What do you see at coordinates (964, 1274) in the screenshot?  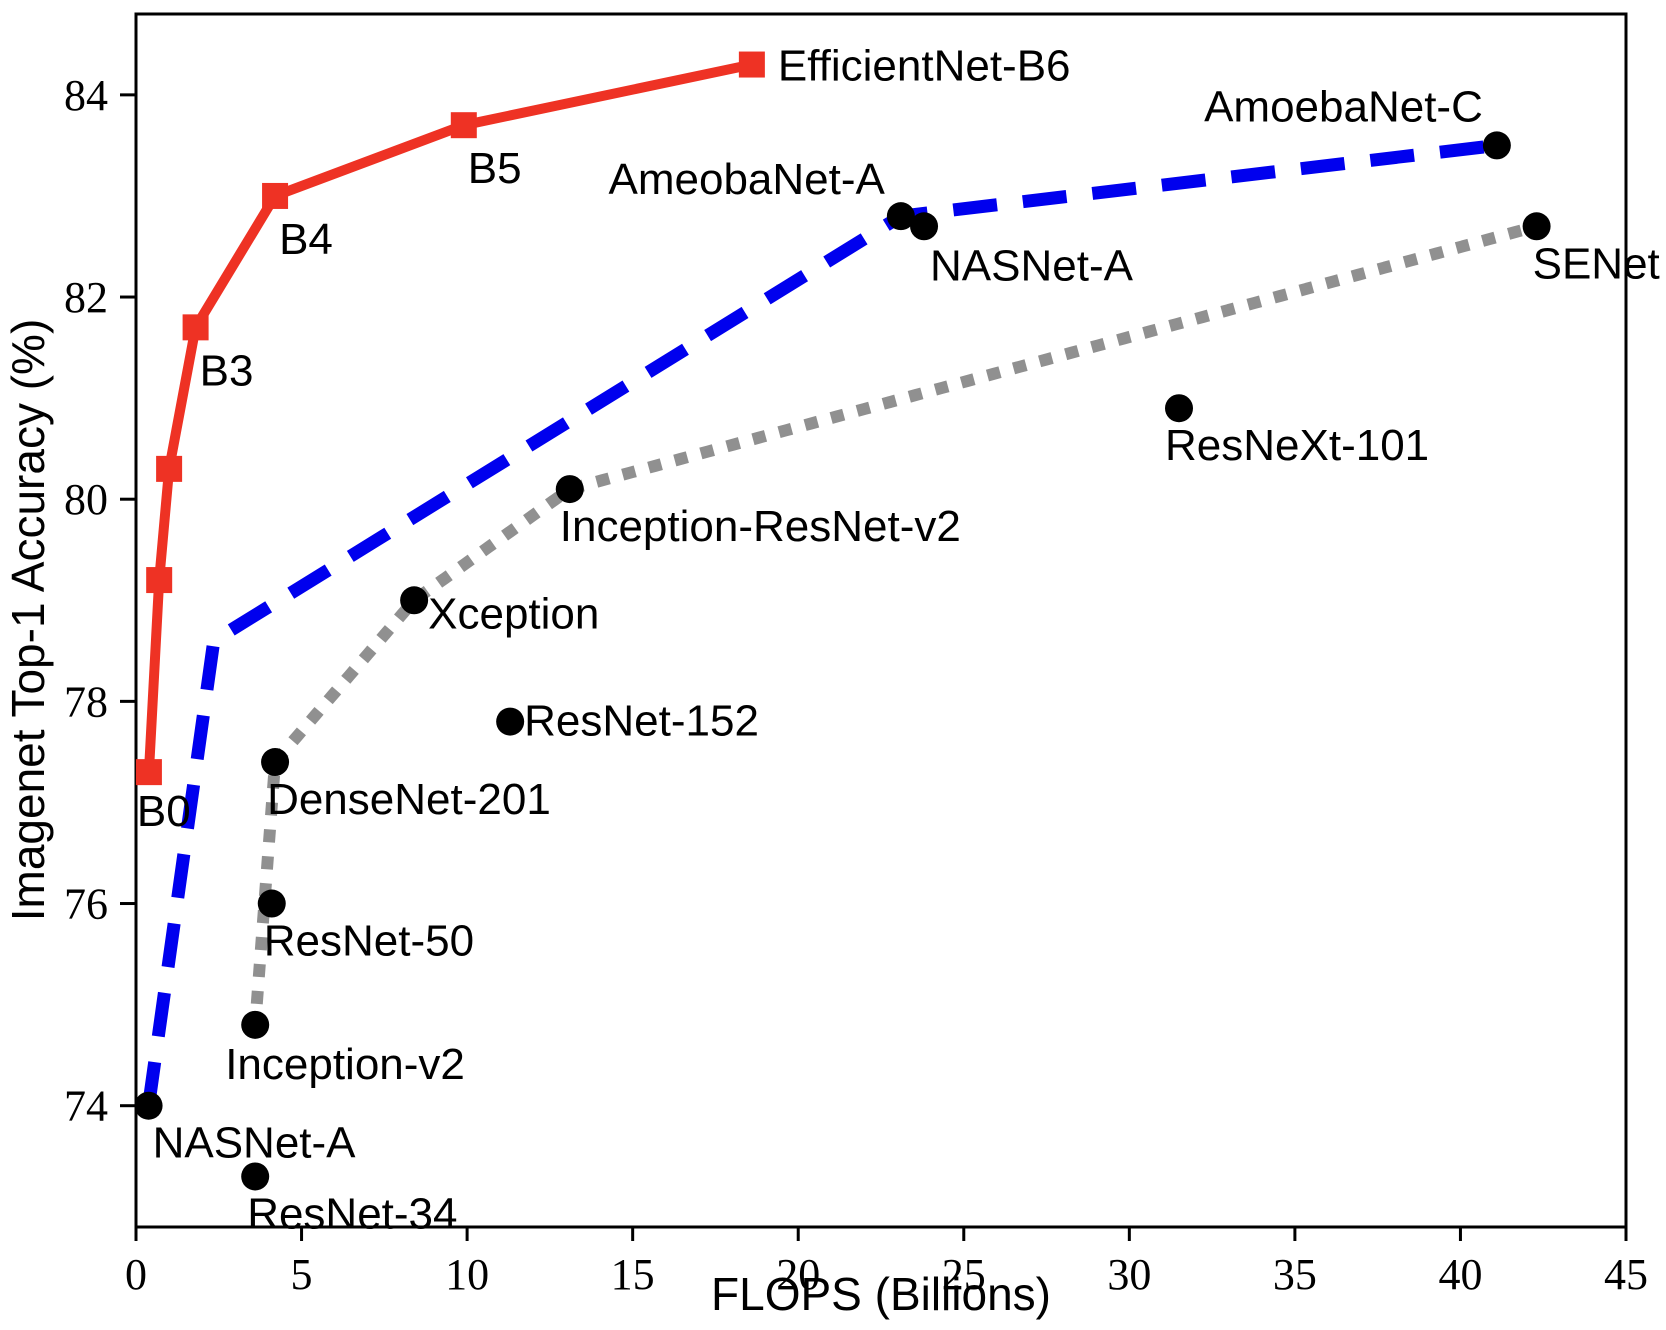 I see `x-tick-label: 25` at bounding box center [964, 1274].